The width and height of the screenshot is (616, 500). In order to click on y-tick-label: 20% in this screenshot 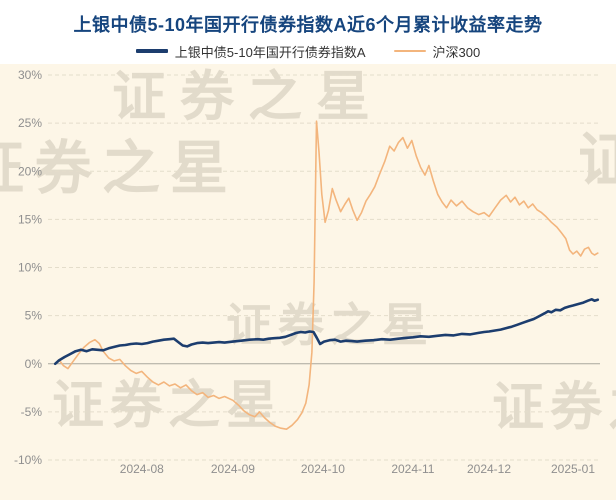, I will do `click(30, 171)`.